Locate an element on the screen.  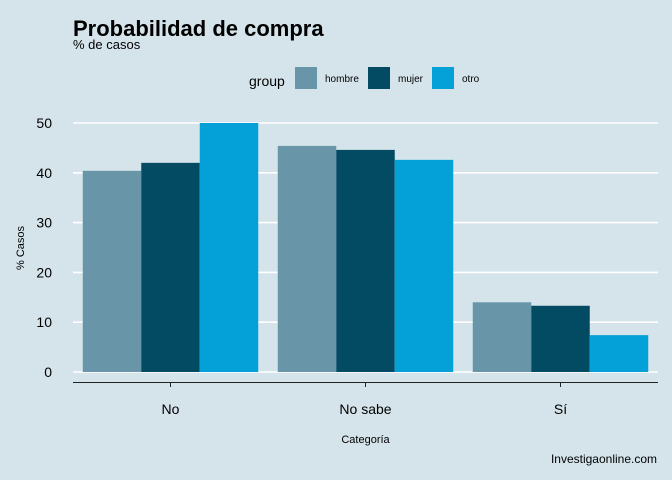
legend-label-mujer: mujer is located at coordinates (411, 79).